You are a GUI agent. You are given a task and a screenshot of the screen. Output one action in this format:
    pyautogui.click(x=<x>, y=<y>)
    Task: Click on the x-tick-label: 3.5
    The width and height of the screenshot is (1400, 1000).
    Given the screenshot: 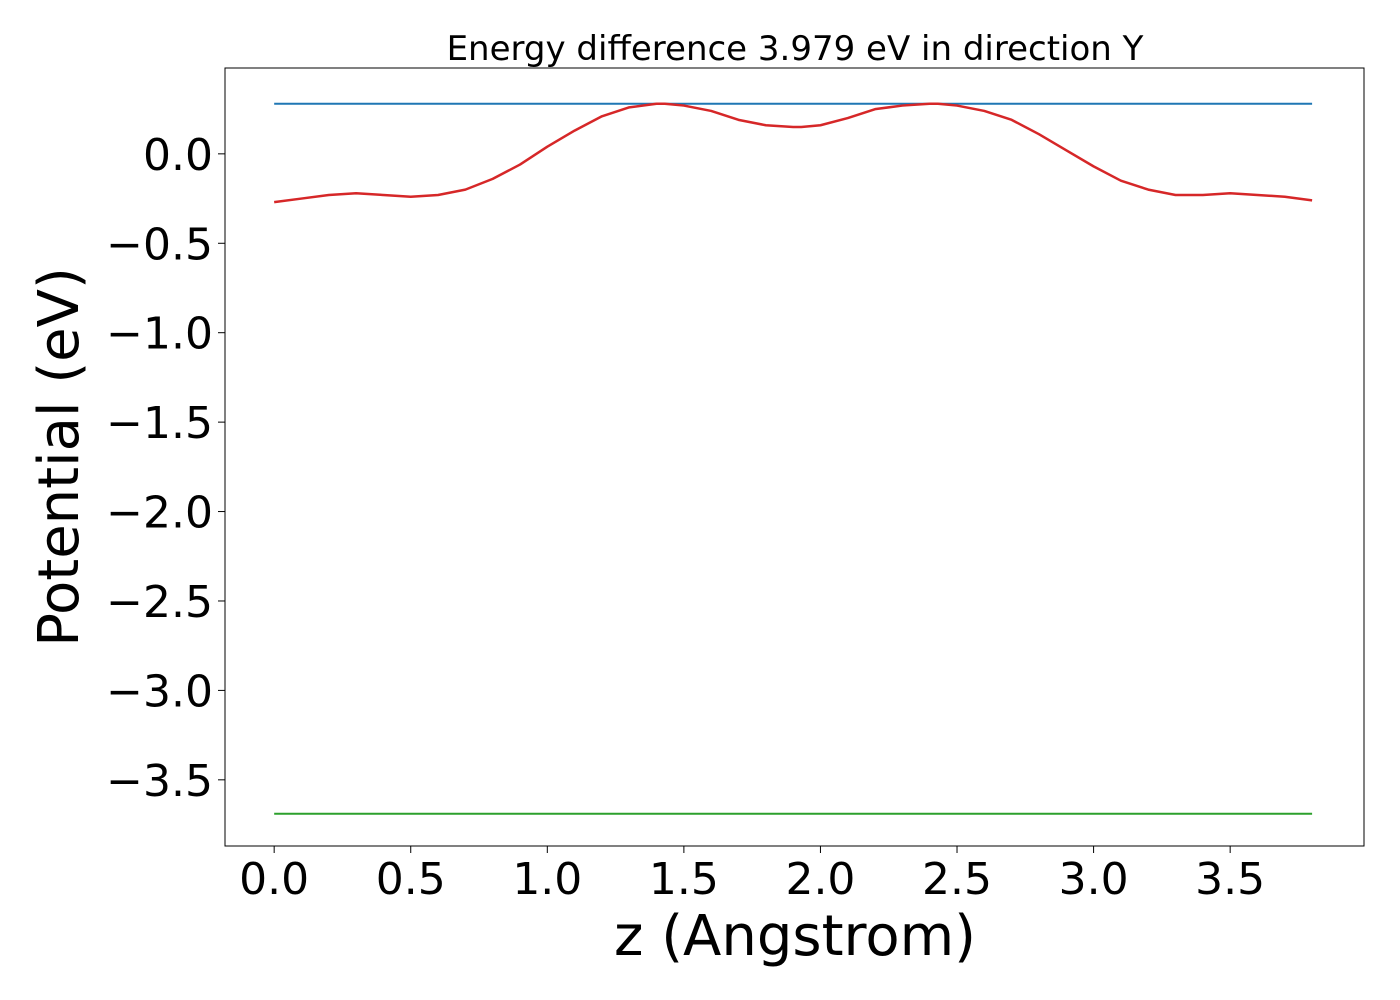 What is the action you would take?
    pyautogui.click(x=1230, y=879)
    